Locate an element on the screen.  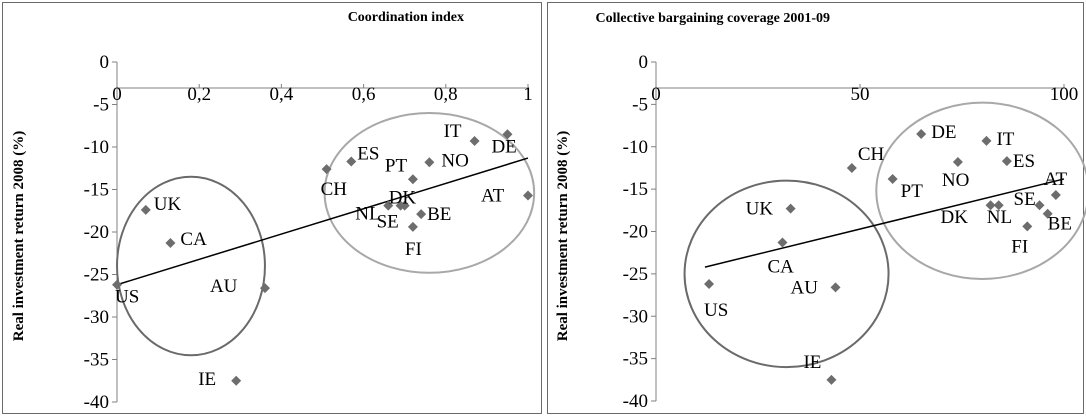
chart-title: Coordination index is located at coordinates (406, 17).